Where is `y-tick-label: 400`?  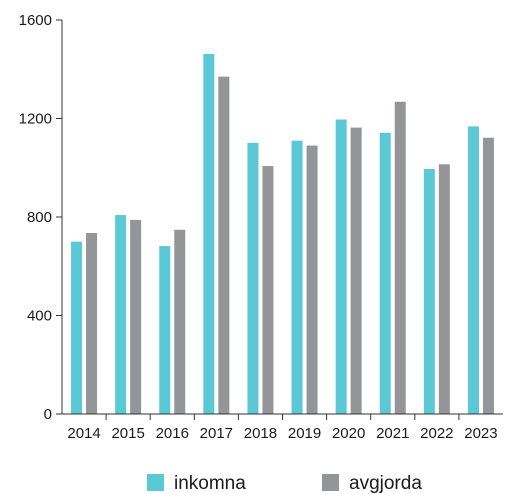 y-tick-label: 400 is located at coordinates (39, 316).